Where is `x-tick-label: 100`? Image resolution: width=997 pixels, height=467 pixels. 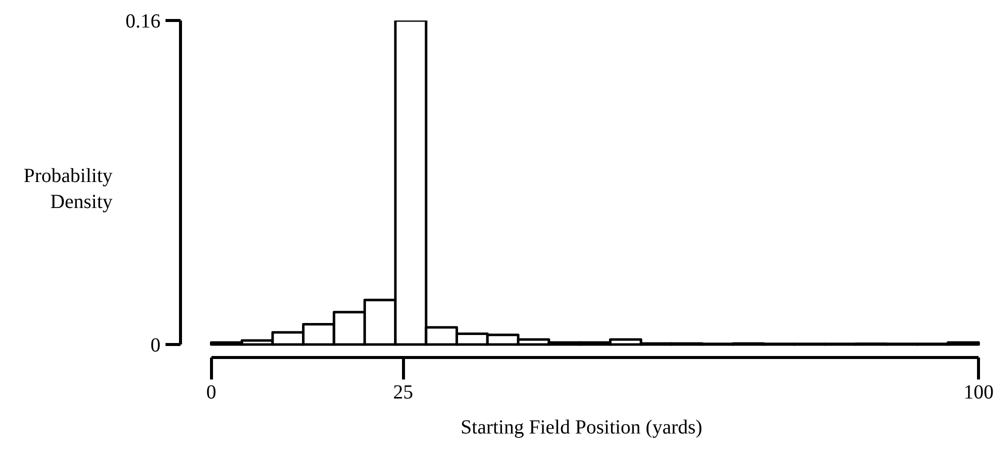
x-tick-label: 100 is located at coordinates (979, 393).